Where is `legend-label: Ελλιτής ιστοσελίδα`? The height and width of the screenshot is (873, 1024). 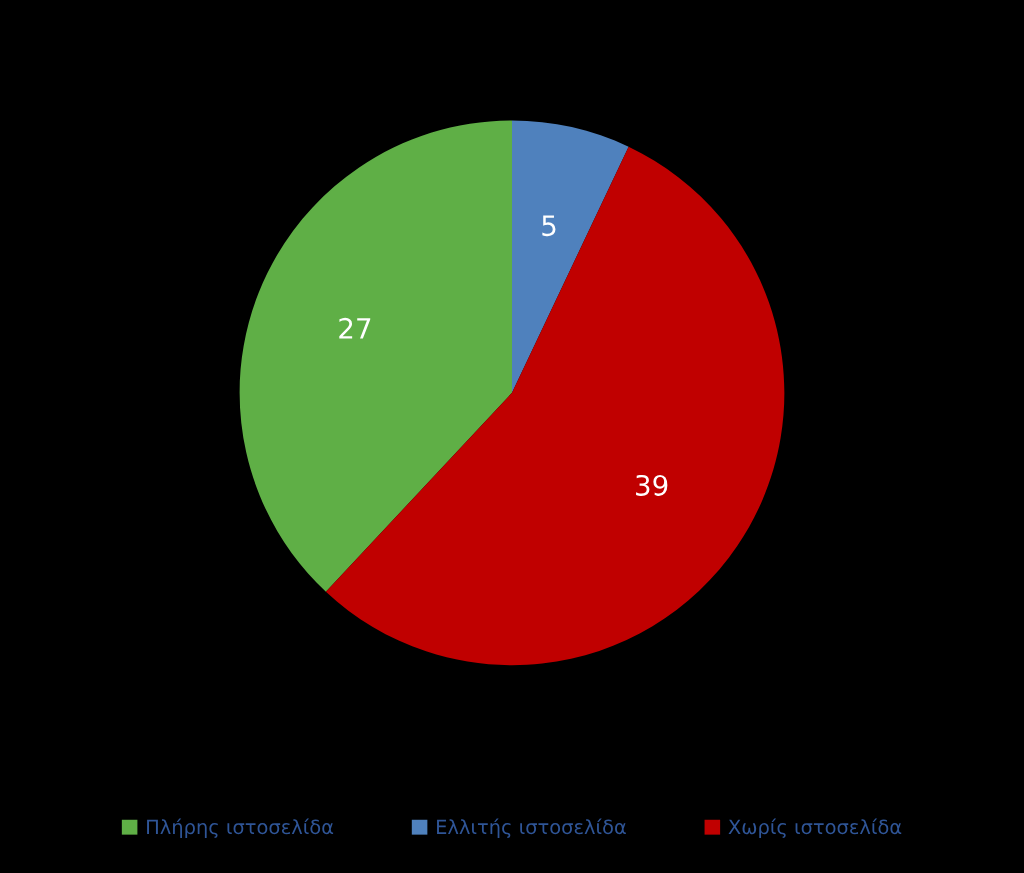 legend-label: Ελλιτής ιστοσελίδα is located at coordinates (531, 828).